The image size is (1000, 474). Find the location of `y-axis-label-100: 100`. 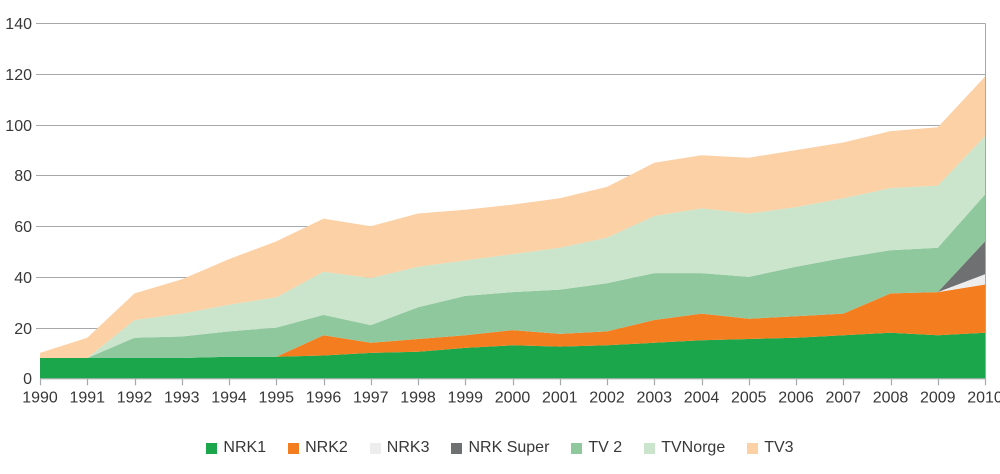

y-axis-label-100: 100 is located at coordinates (18, 126).